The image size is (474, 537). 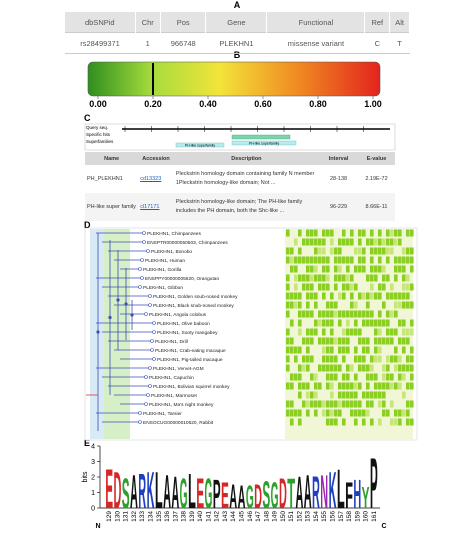 I want to click on position-label: 146, so click(x=250, y=516).